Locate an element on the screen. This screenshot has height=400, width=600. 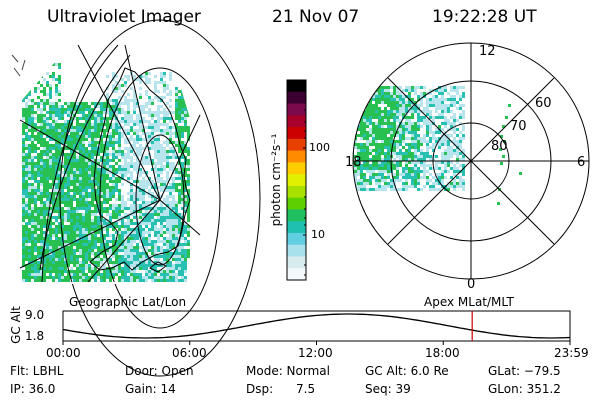
mlt-label-dawn: 6 is located at coordinates (581, 162).